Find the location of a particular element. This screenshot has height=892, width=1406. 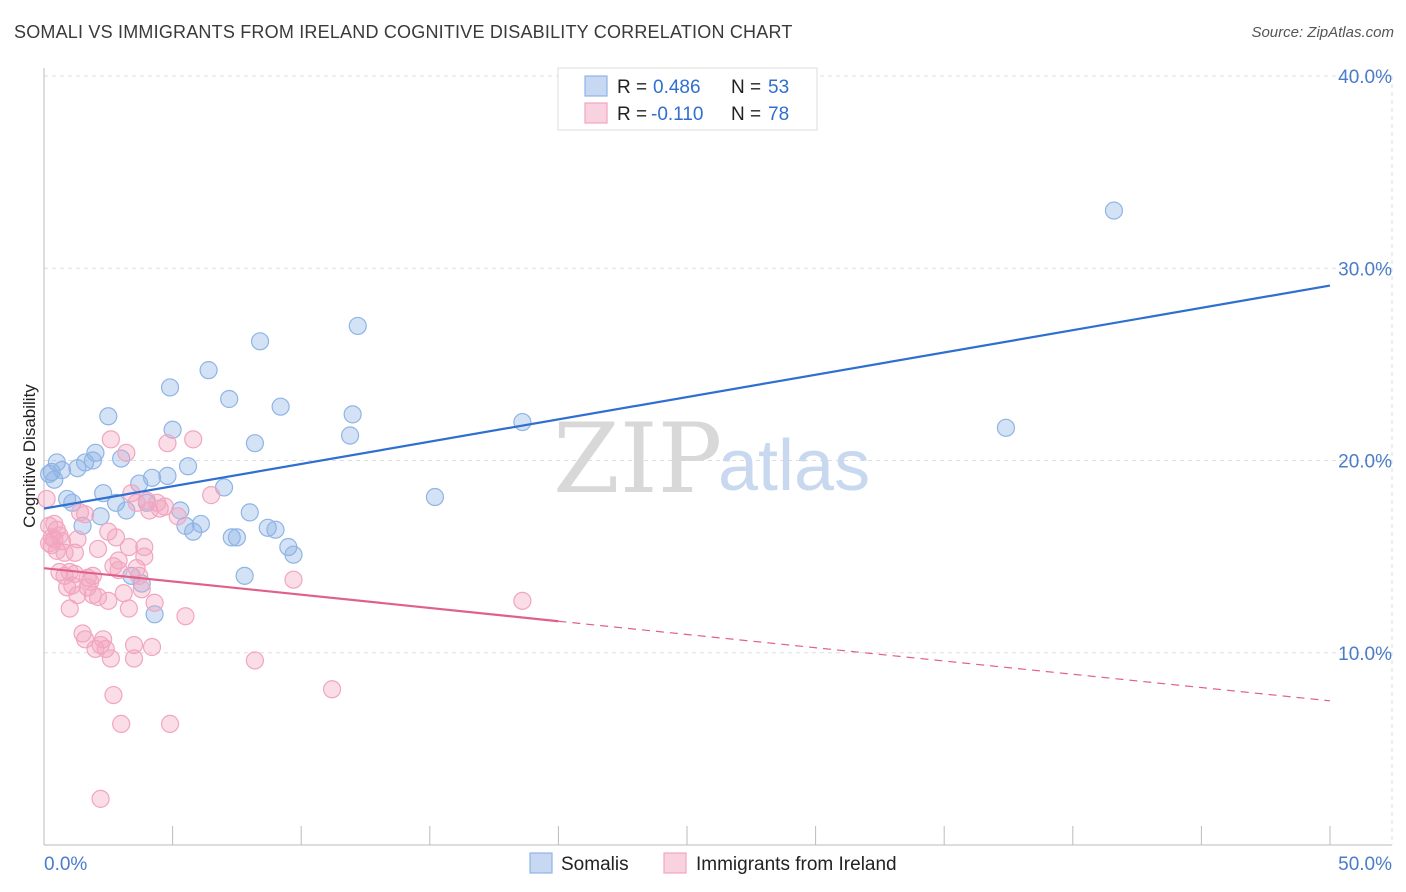

legend-swatch-somalis is located at coordinates (596, 86).